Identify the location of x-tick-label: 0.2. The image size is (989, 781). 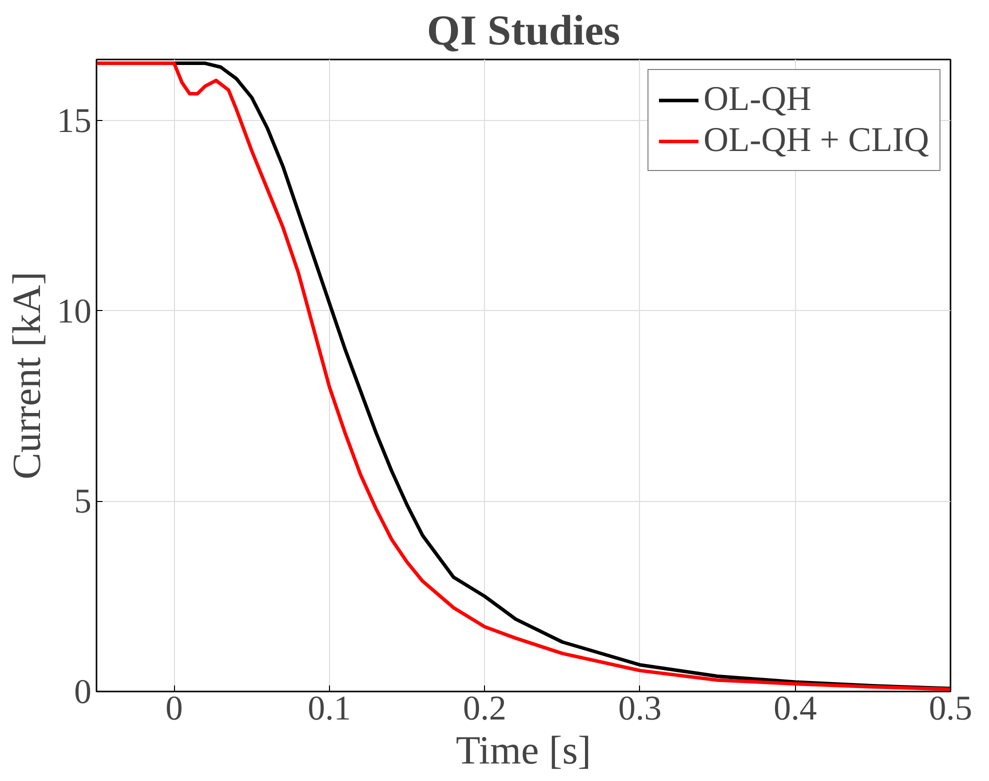
(484, 709).